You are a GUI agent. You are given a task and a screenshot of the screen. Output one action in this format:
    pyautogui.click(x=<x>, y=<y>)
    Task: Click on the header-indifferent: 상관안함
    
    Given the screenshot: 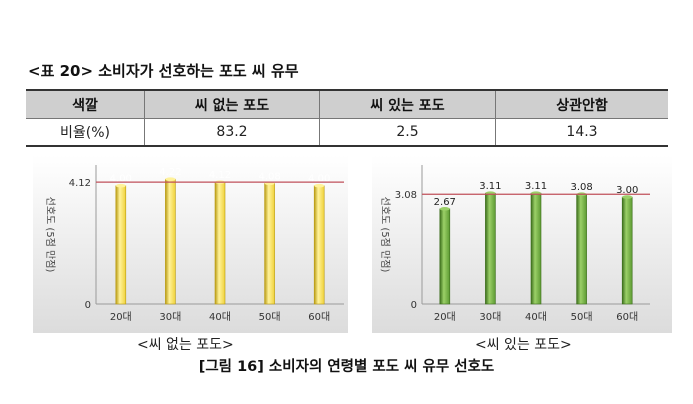 What is the action you would take?
    pyautogui.click(x=581, y=104)
    